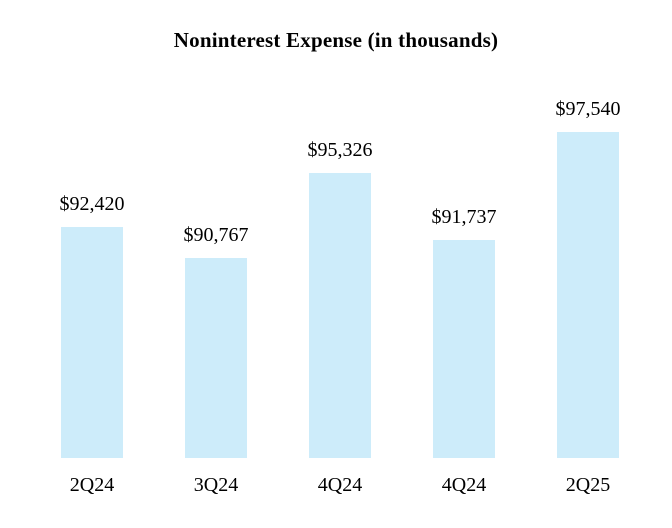 The height and width of the screenshot is (528, 672). What do you see at coordinates (92, 485) in the screenshot?
I see `x-axis-label: 2Q24` at bounding box center [92, 485].